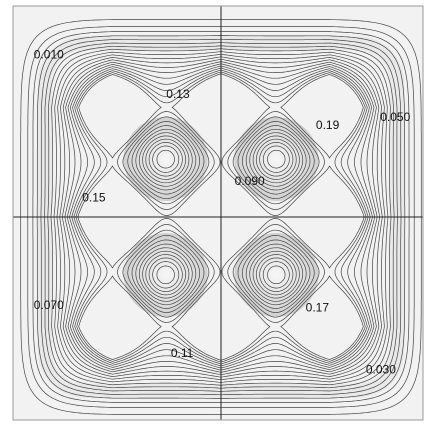  What do you see at coordinates (328, 125) in the screenshot?
I see `contour-label-3: 0.19` at bounding box center [328, 125].